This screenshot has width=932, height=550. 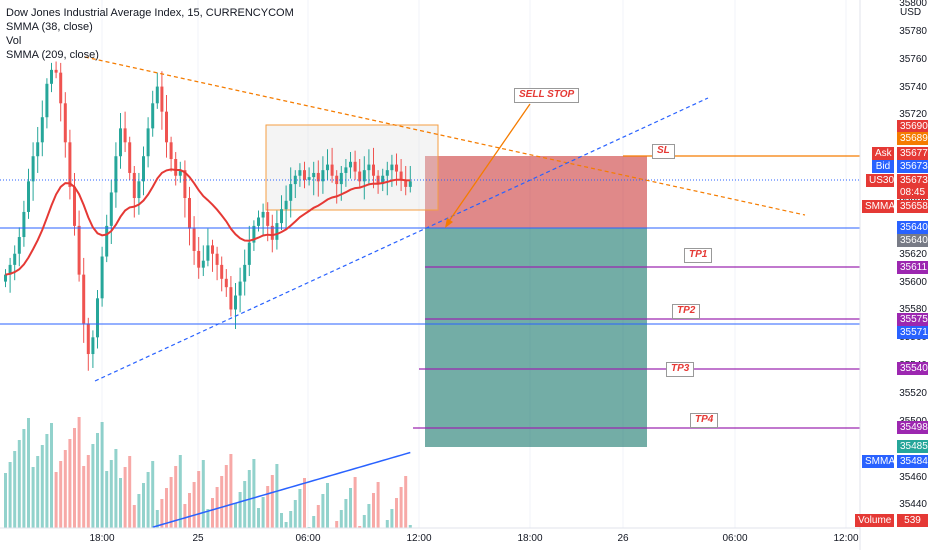 What do you see at coordinates (419, 538) in the screenshot?
I see `time-tick: 12:00` at bounding box center [419, 538].